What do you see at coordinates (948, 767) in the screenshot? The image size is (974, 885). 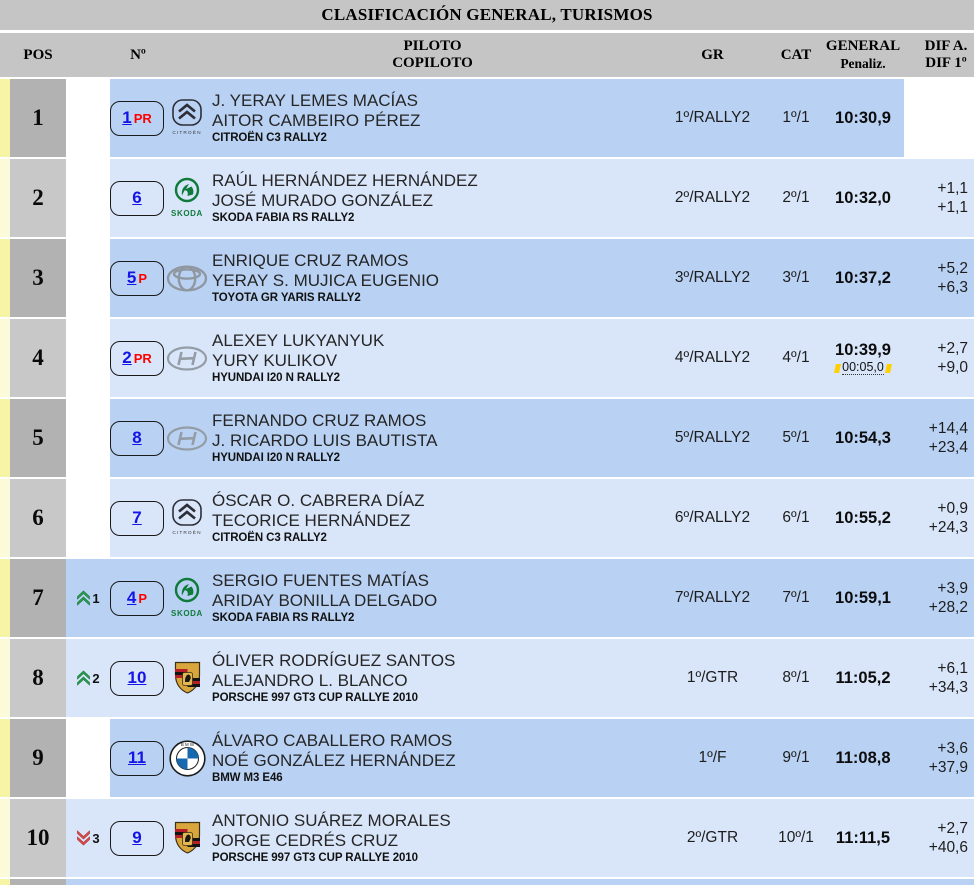 I see `diff-to-leader: +37,9` at bounding box center [948, 767].